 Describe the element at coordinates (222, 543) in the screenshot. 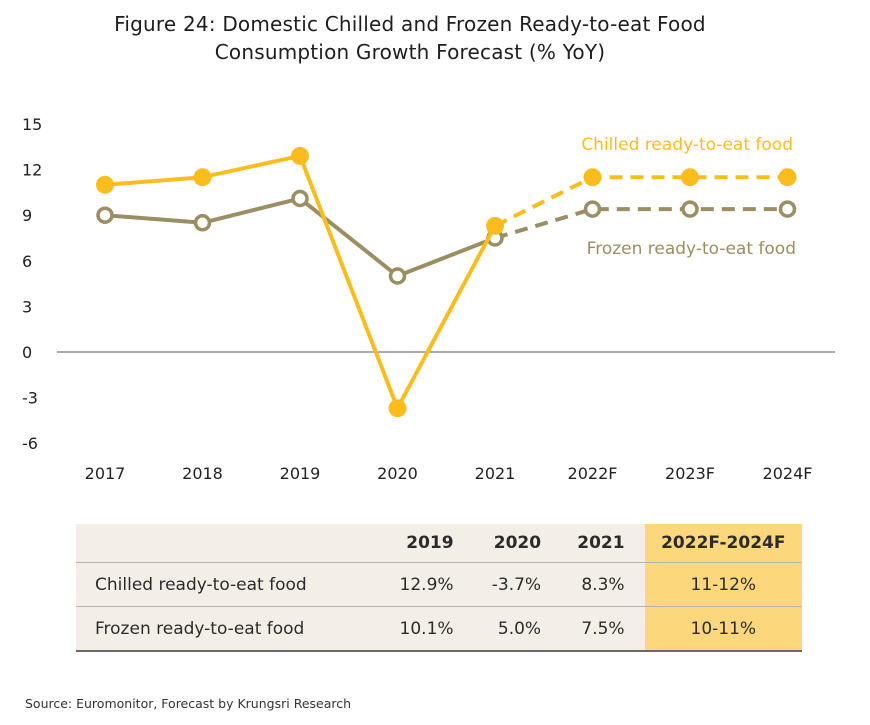

I see `table-header-blank` at that location.